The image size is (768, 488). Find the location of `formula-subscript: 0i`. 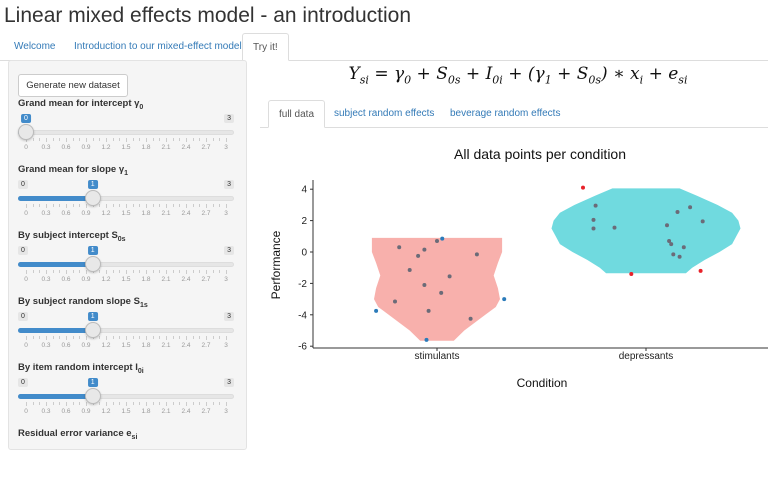

formula-subscript: 0i is located at coordinates (497, 80).